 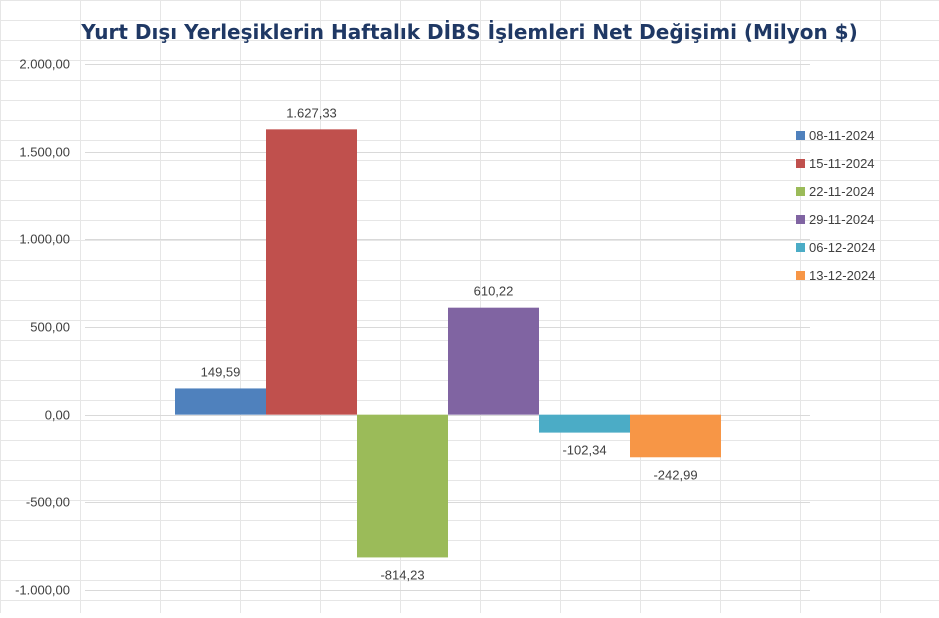 I want to click on legend-label: 13-12-2024, so click(x=842, y=275).